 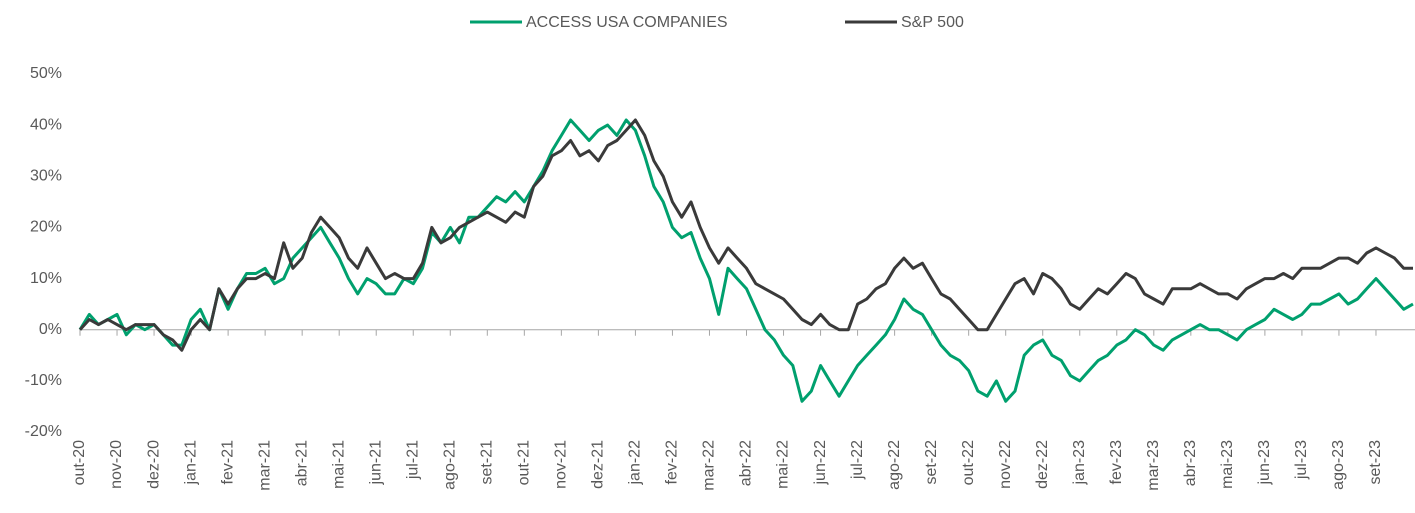 What do you see at coordinates (43, 380) in the screenshot?
I see `y-tick-label: -10%` at bounding box center [43, 380].